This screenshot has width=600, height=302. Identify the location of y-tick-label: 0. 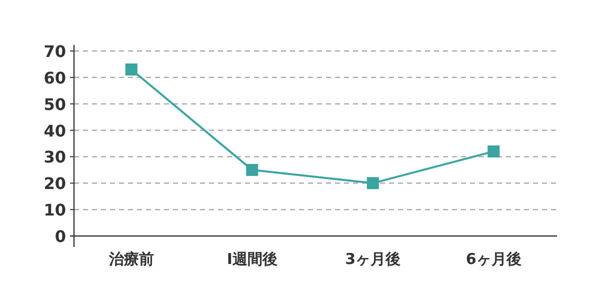
(60, 236).